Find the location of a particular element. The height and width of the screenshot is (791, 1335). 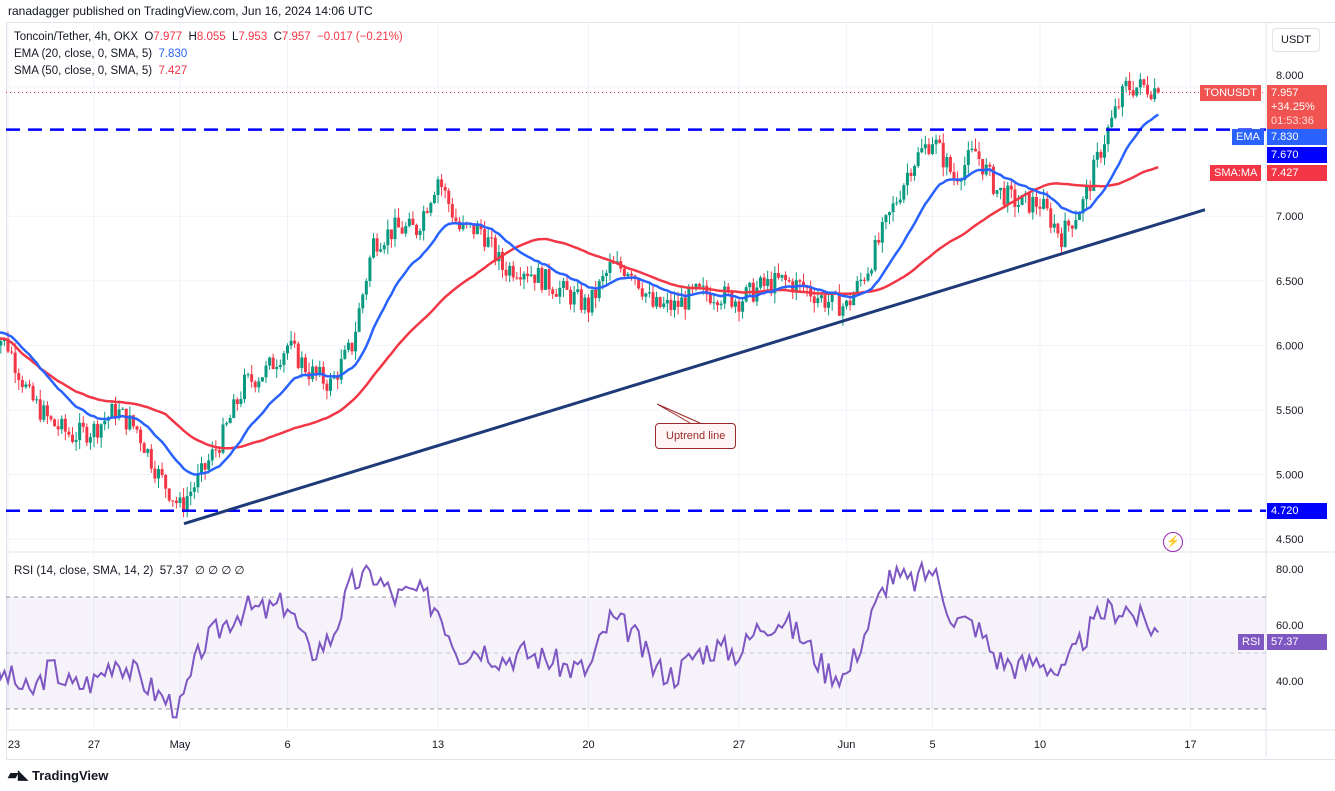

level-upper-tag: 7.670 is located at coordinates (1297, 155).